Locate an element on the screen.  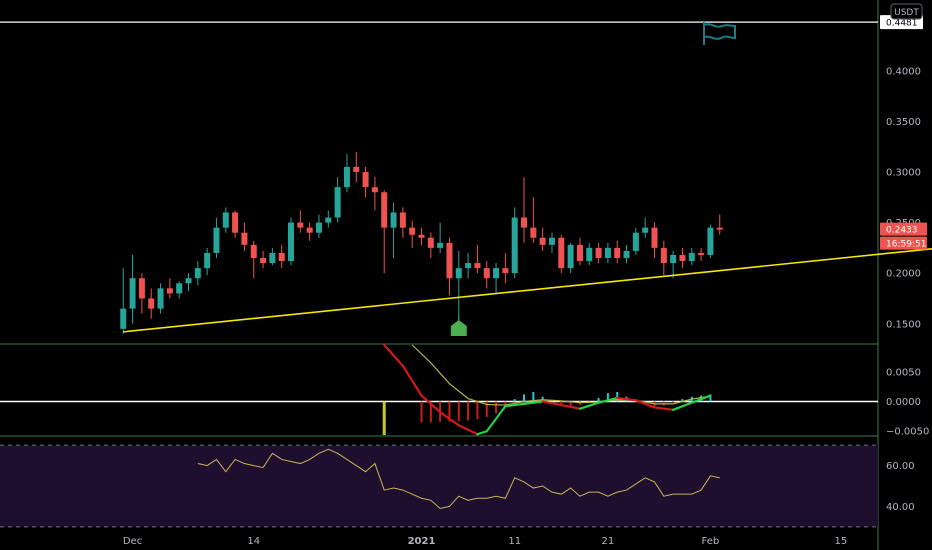
price-axis-tick: 0.3500 is located at coordinates (903, 122).